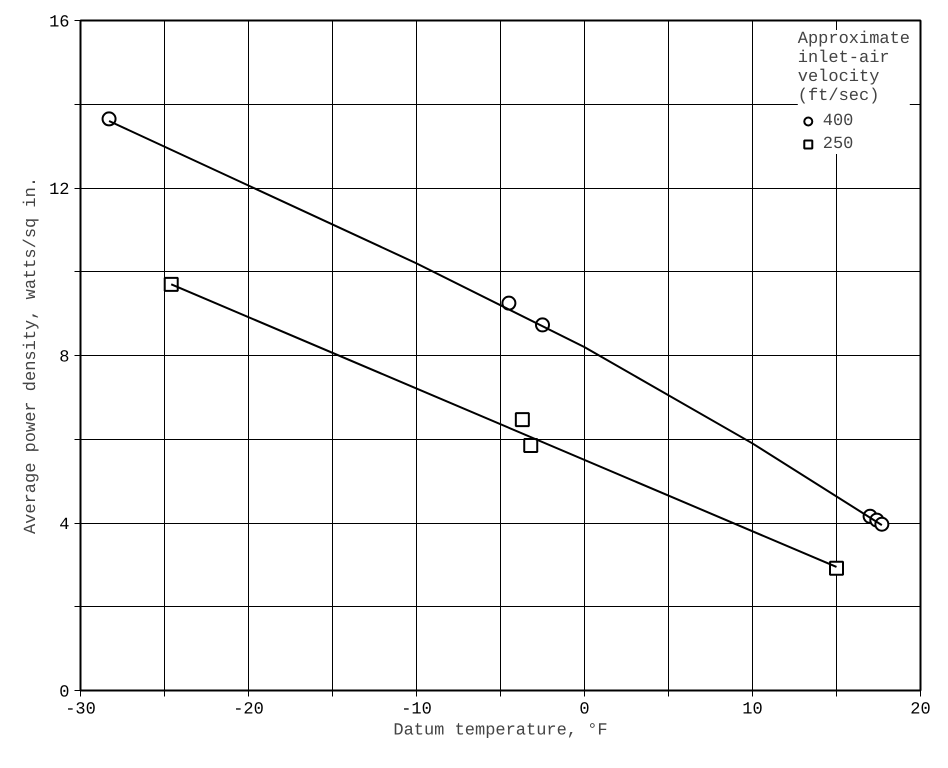  Describe the element at coordinates (59, 23) in the screenshot. I see `y-tick-label: 16` at that location.